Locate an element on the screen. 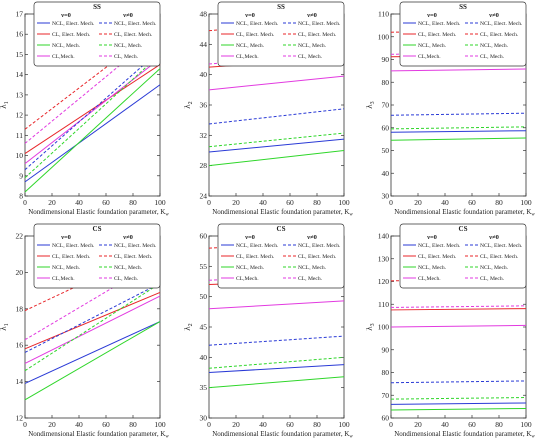 The image size is (550, 443). y-tick-label: 17 is located at coordinates (20, 14).